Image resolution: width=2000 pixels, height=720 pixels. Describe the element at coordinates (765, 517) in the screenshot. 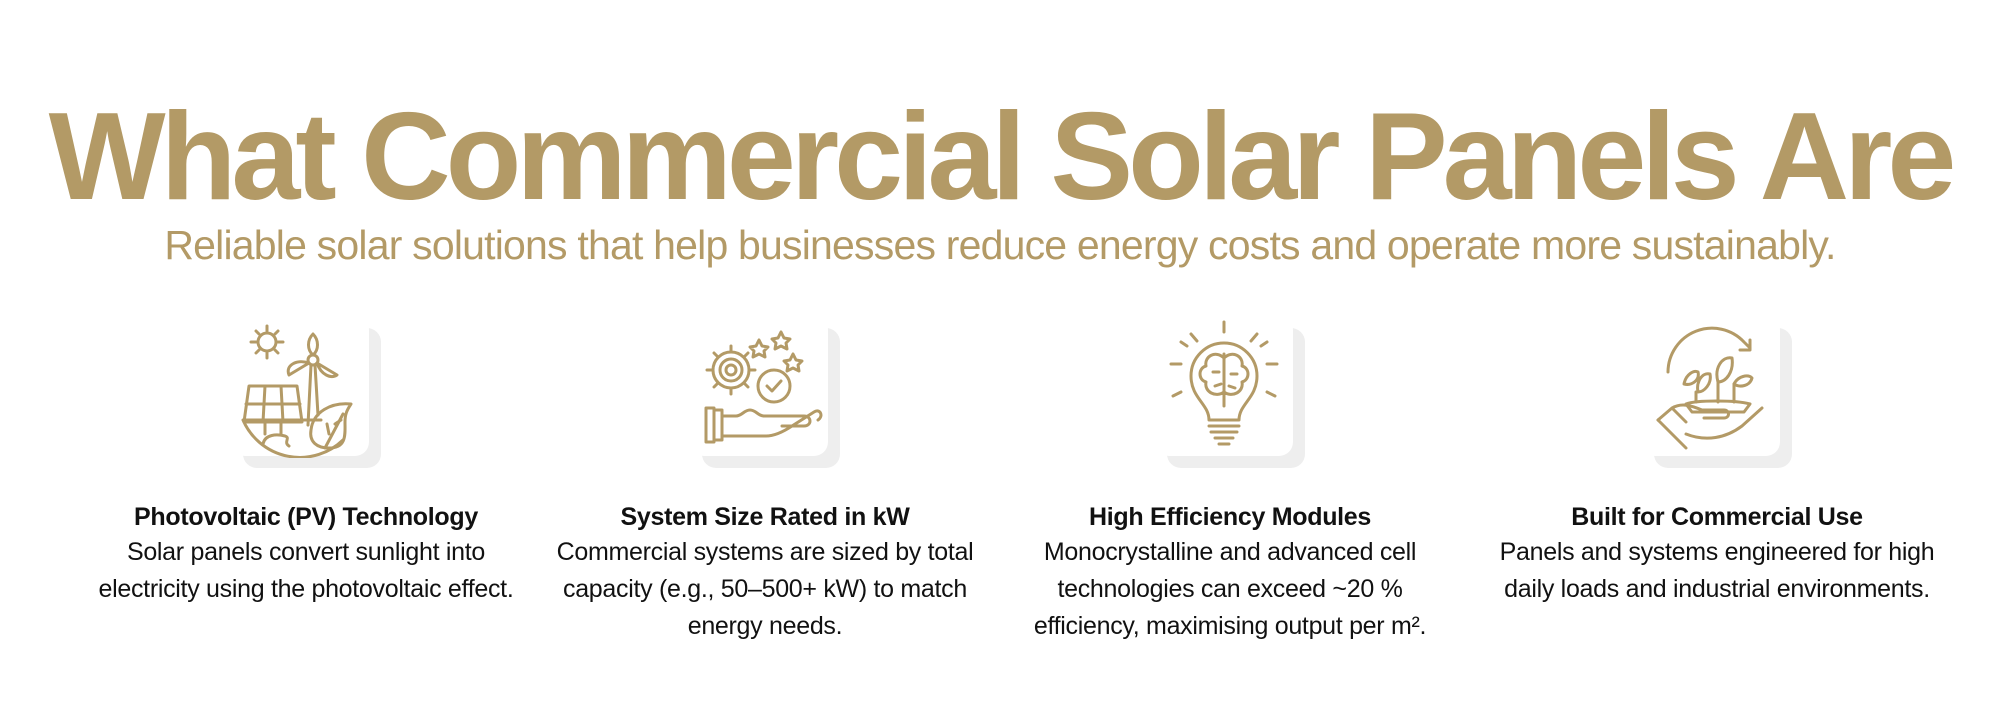

I see `feature-title: System Size Rated in kW` at that location.